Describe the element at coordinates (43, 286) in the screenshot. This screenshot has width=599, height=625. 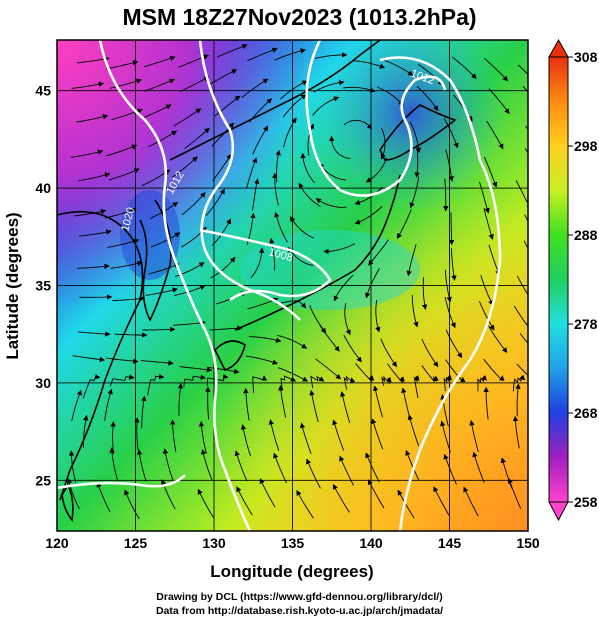
I see `y-axis-ticks: 25 30 35 40 45` at that location.